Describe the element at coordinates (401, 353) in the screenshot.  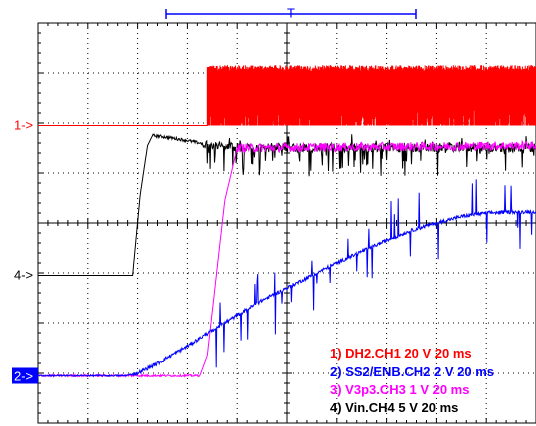
I see `legend-ch1: 1) DH2.CH1 20 V 20 ms` at that location.